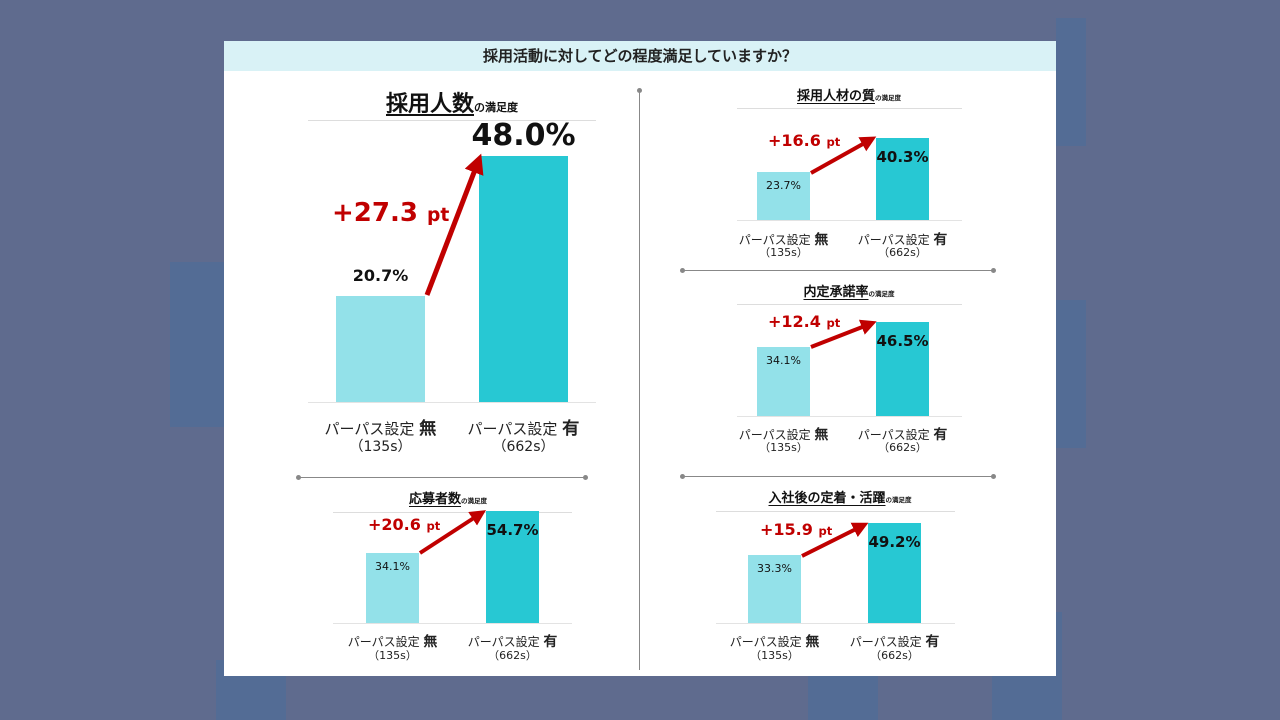 The width and height of the screenshot is (1280, 720). I want to click on value-label: 33.3%, so click(774, 569).